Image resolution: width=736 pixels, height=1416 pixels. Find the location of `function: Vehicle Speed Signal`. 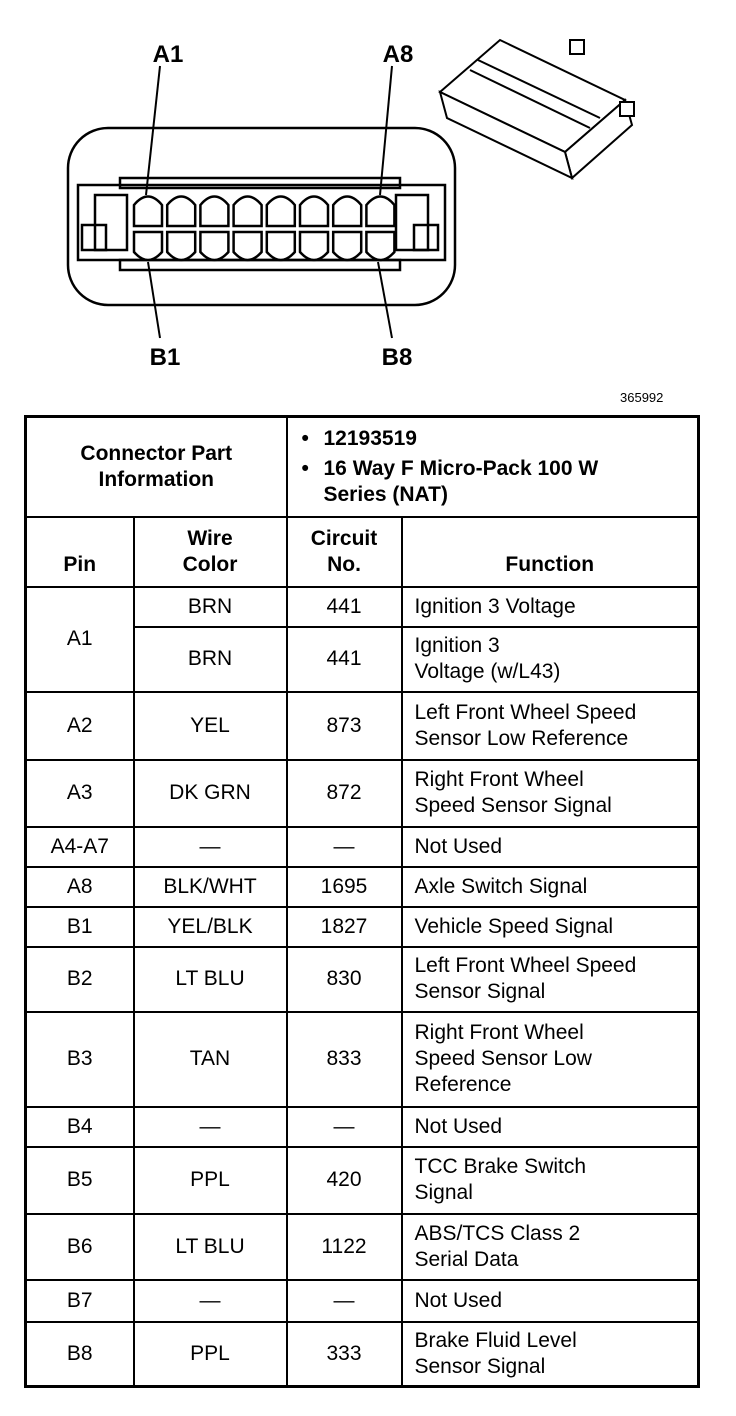

function: Vehicle Speed Signal is located at coordinates (550, 926).